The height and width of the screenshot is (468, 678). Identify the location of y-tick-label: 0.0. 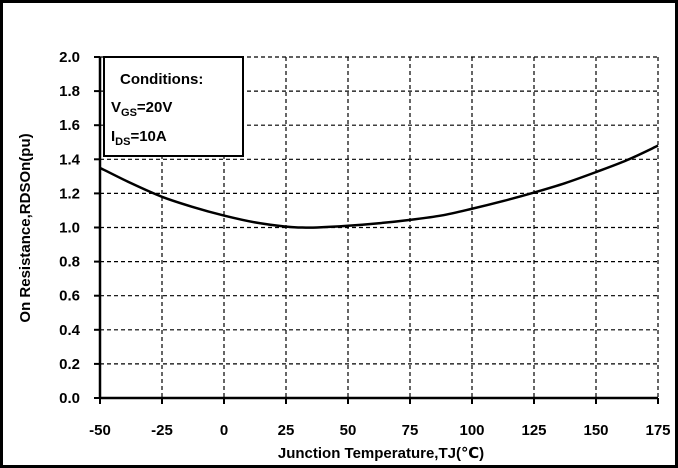
(69, 398).